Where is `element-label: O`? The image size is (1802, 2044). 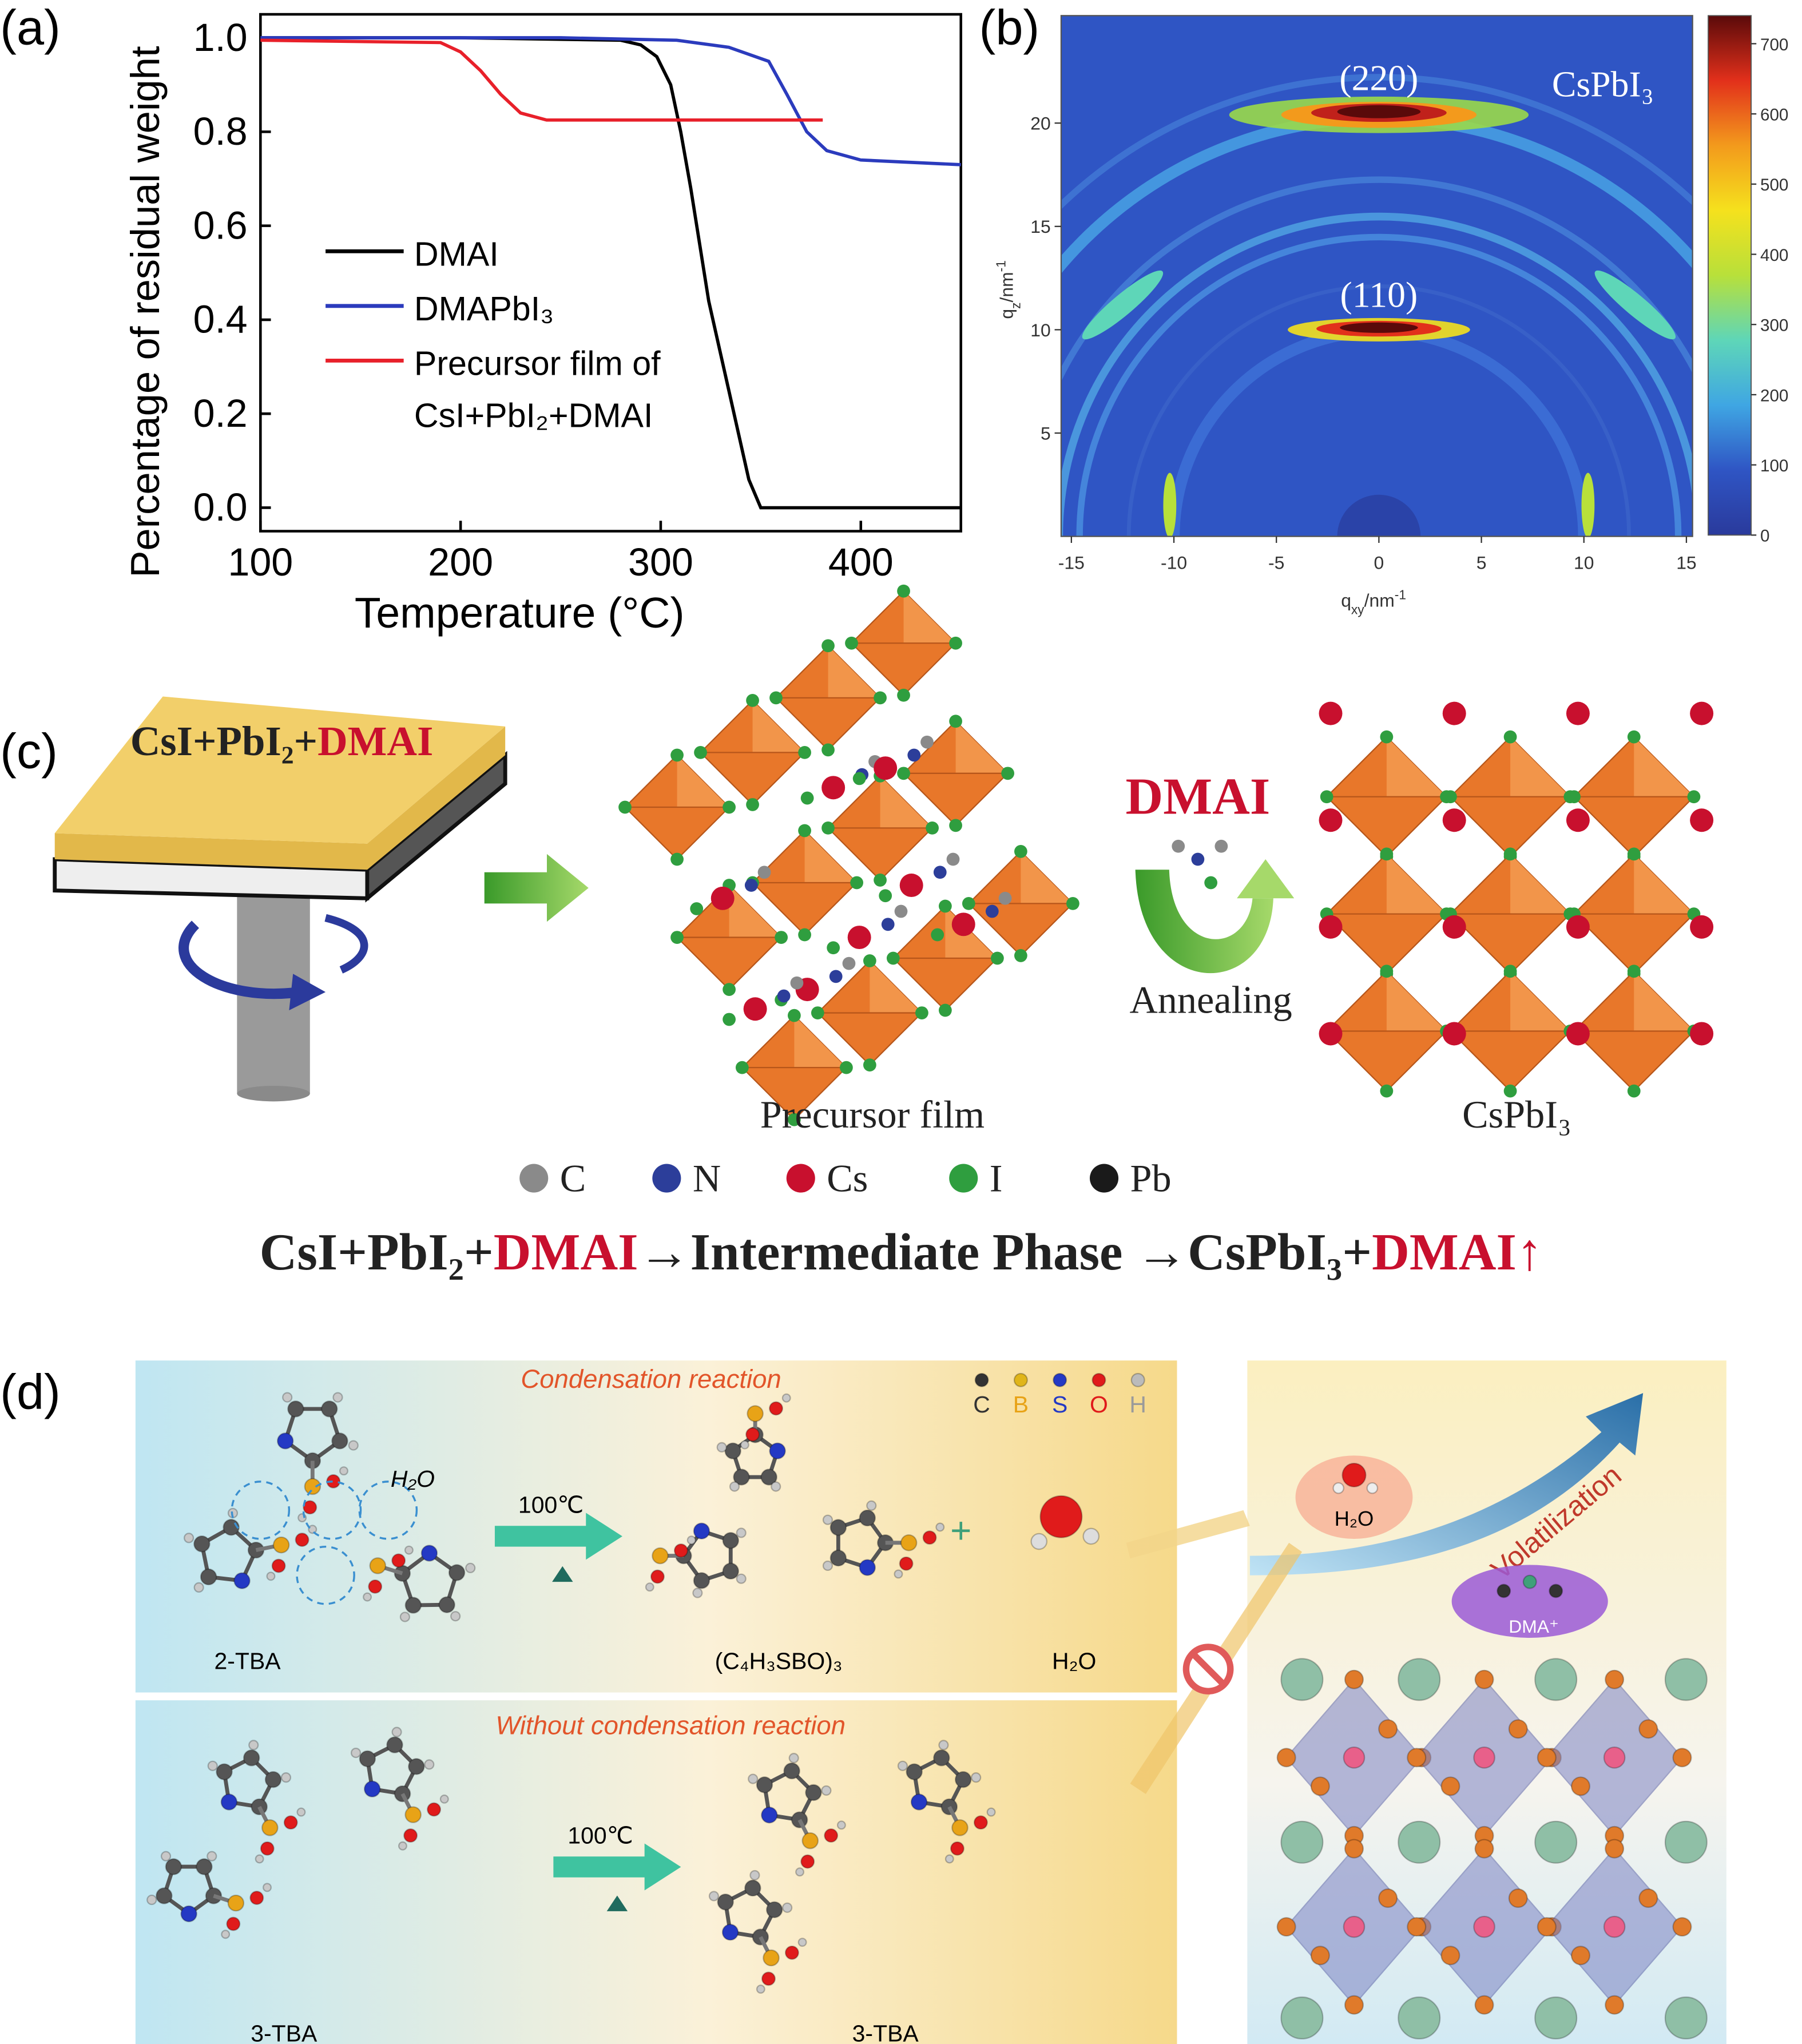 element-label: O is located at coordinates (1099, 1404).